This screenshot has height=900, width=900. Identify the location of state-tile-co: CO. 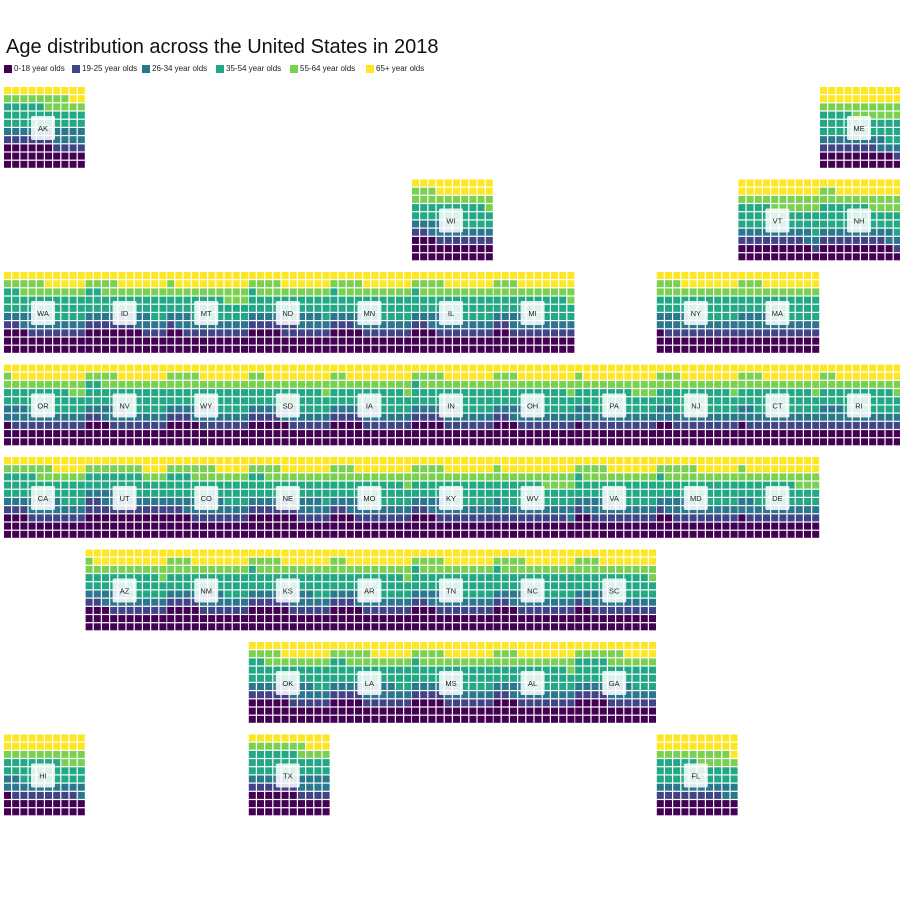
(207, 497).